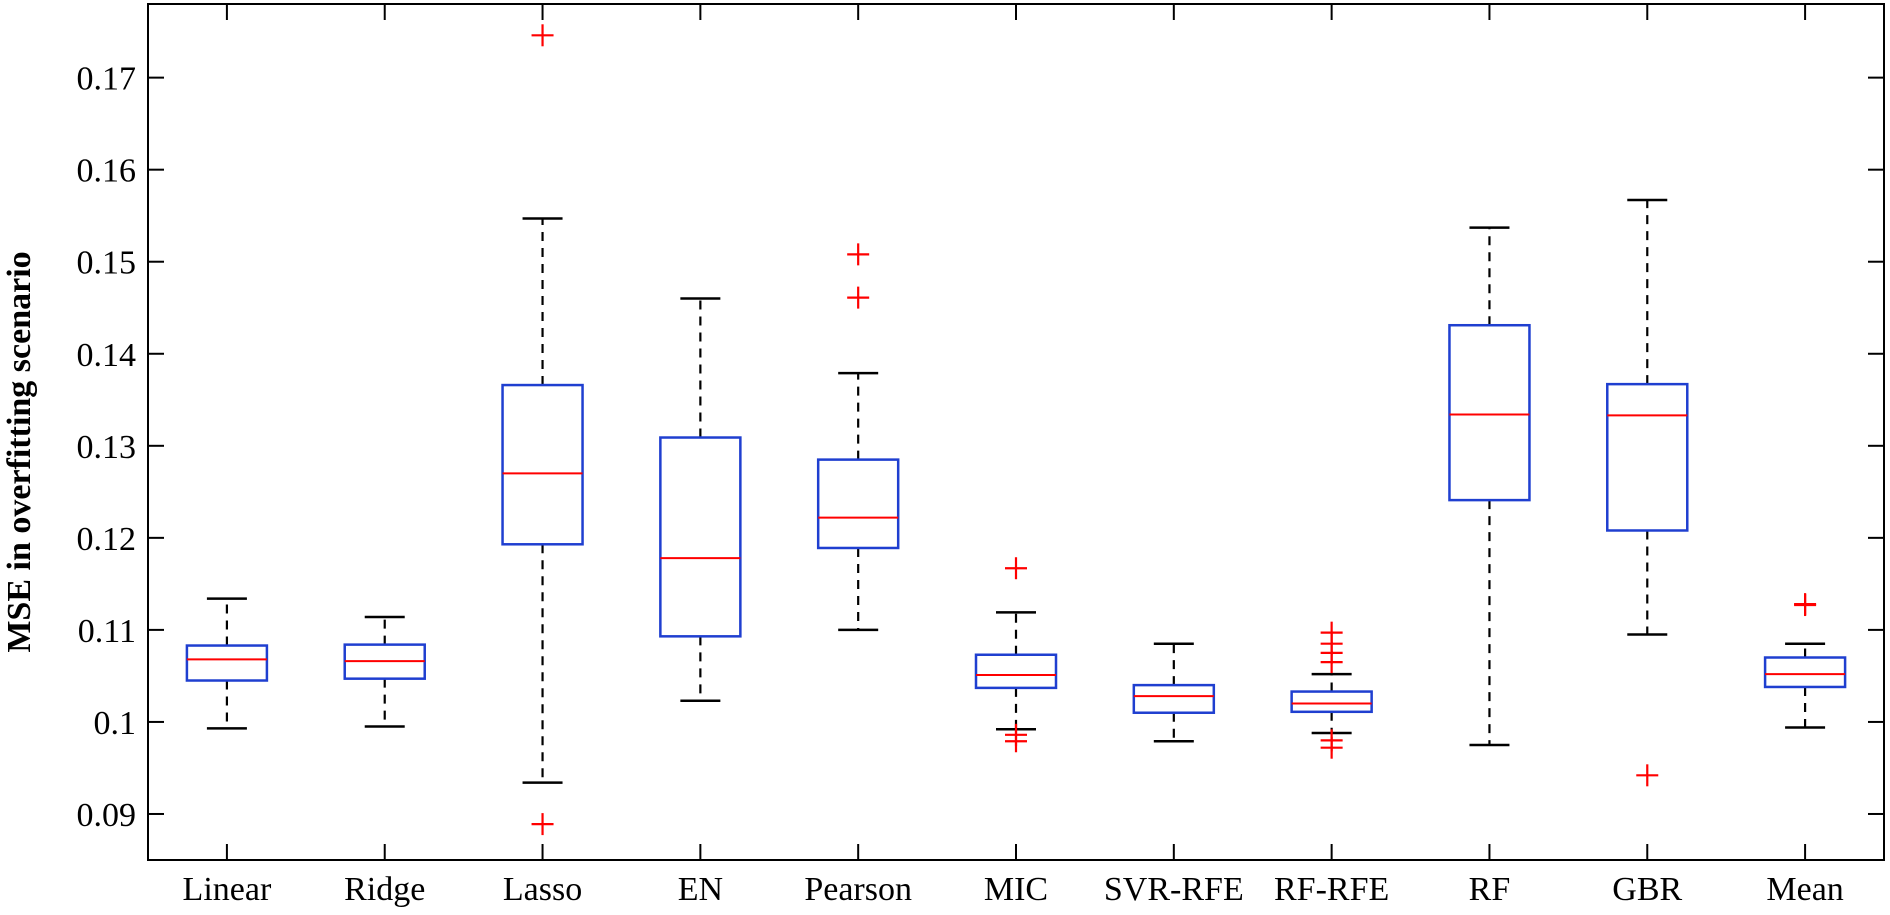  Describe the element at coordinates (227, 889) in the screenshot. I see `x-category-label: Linear` at that location.